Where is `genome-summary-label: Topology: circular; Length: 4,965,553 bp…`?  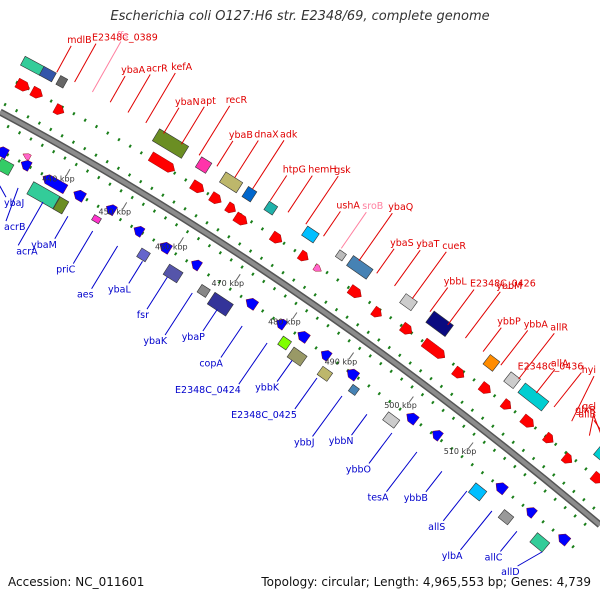
genome-summary-label: Topology: circular; Length: 4,965,553 bp… is located at coordinates (426, 582).